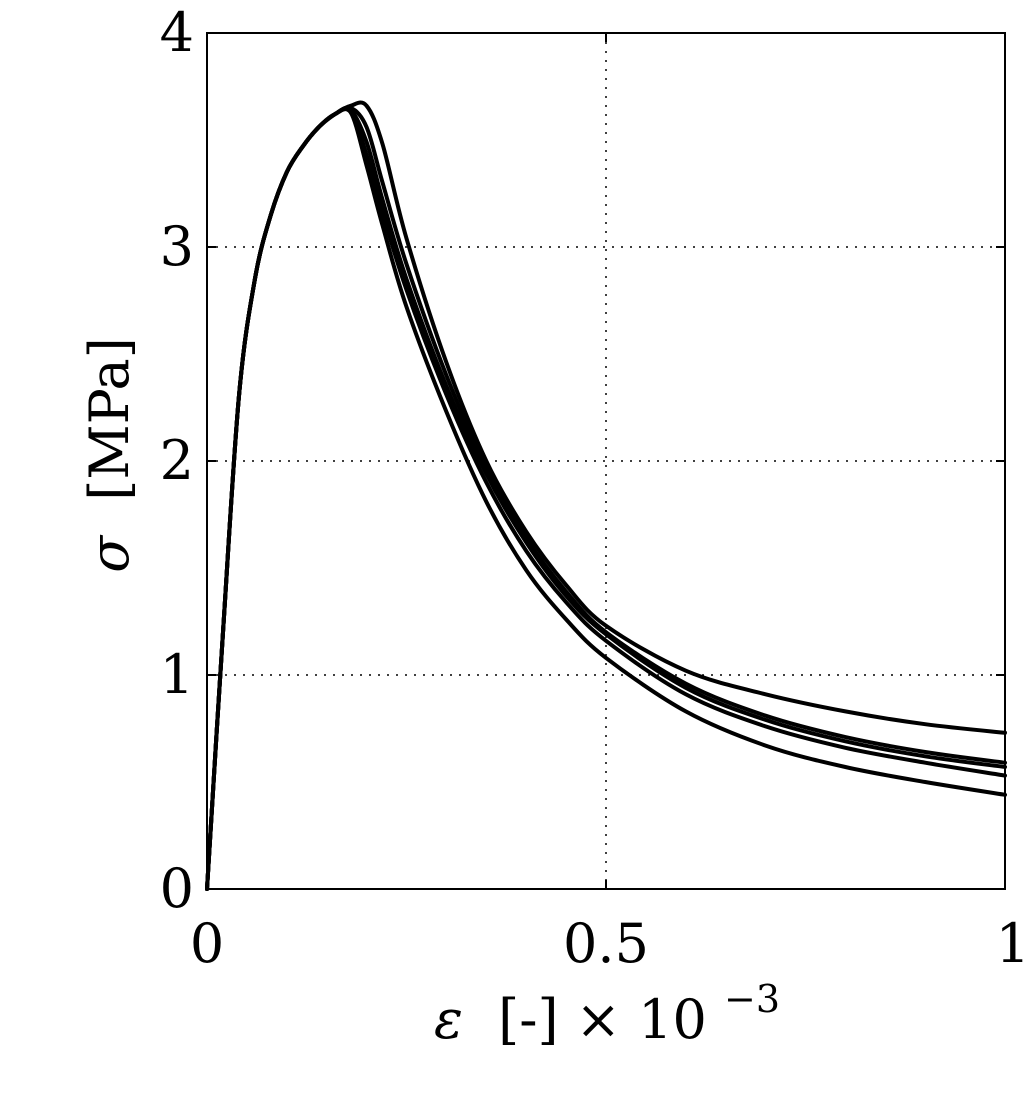 The height and width of the screenshot is (1106, 1035). Describe the element at coordinates (177, 888) in the screenshot. I see `y-tick-label-0: 0` at that location.